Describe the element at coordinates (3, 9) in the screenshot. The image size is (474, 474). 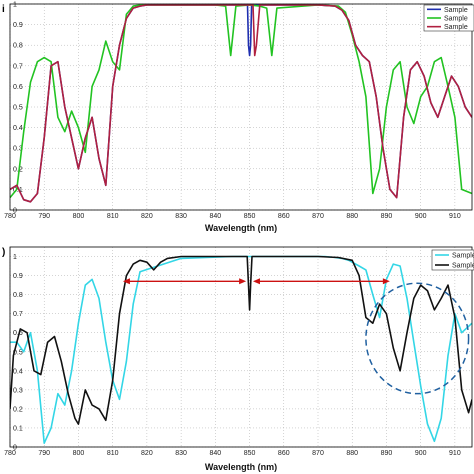
I see `panel-a-label: i` at that location.